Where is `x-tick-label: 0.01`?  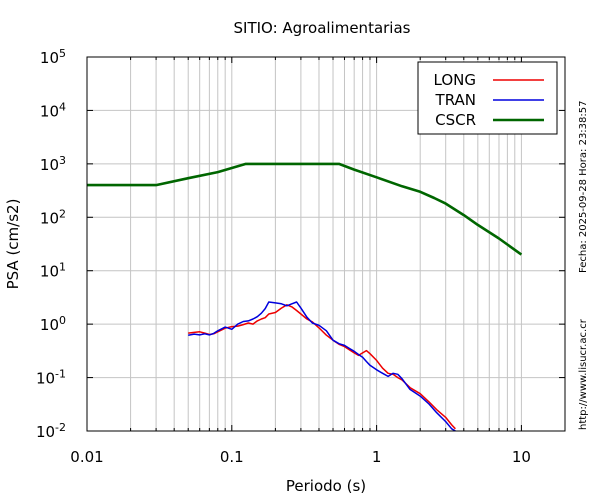
x-tick-label: 0.01 is located at coordinates (86, 457).